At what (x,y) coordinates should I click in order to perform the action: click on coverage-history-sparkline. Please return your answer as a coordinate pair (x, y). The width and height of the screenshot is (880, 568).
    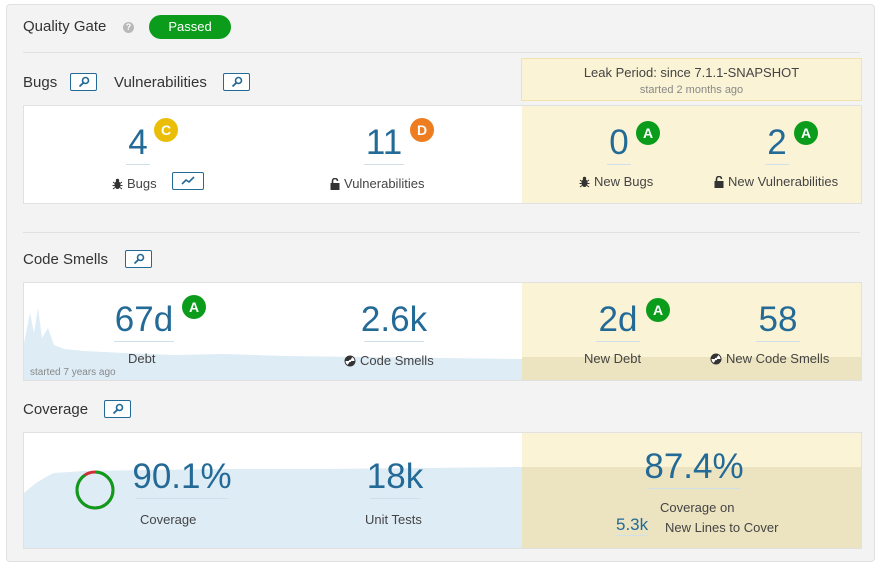
    Looking at the image, I should click on (442, 507).